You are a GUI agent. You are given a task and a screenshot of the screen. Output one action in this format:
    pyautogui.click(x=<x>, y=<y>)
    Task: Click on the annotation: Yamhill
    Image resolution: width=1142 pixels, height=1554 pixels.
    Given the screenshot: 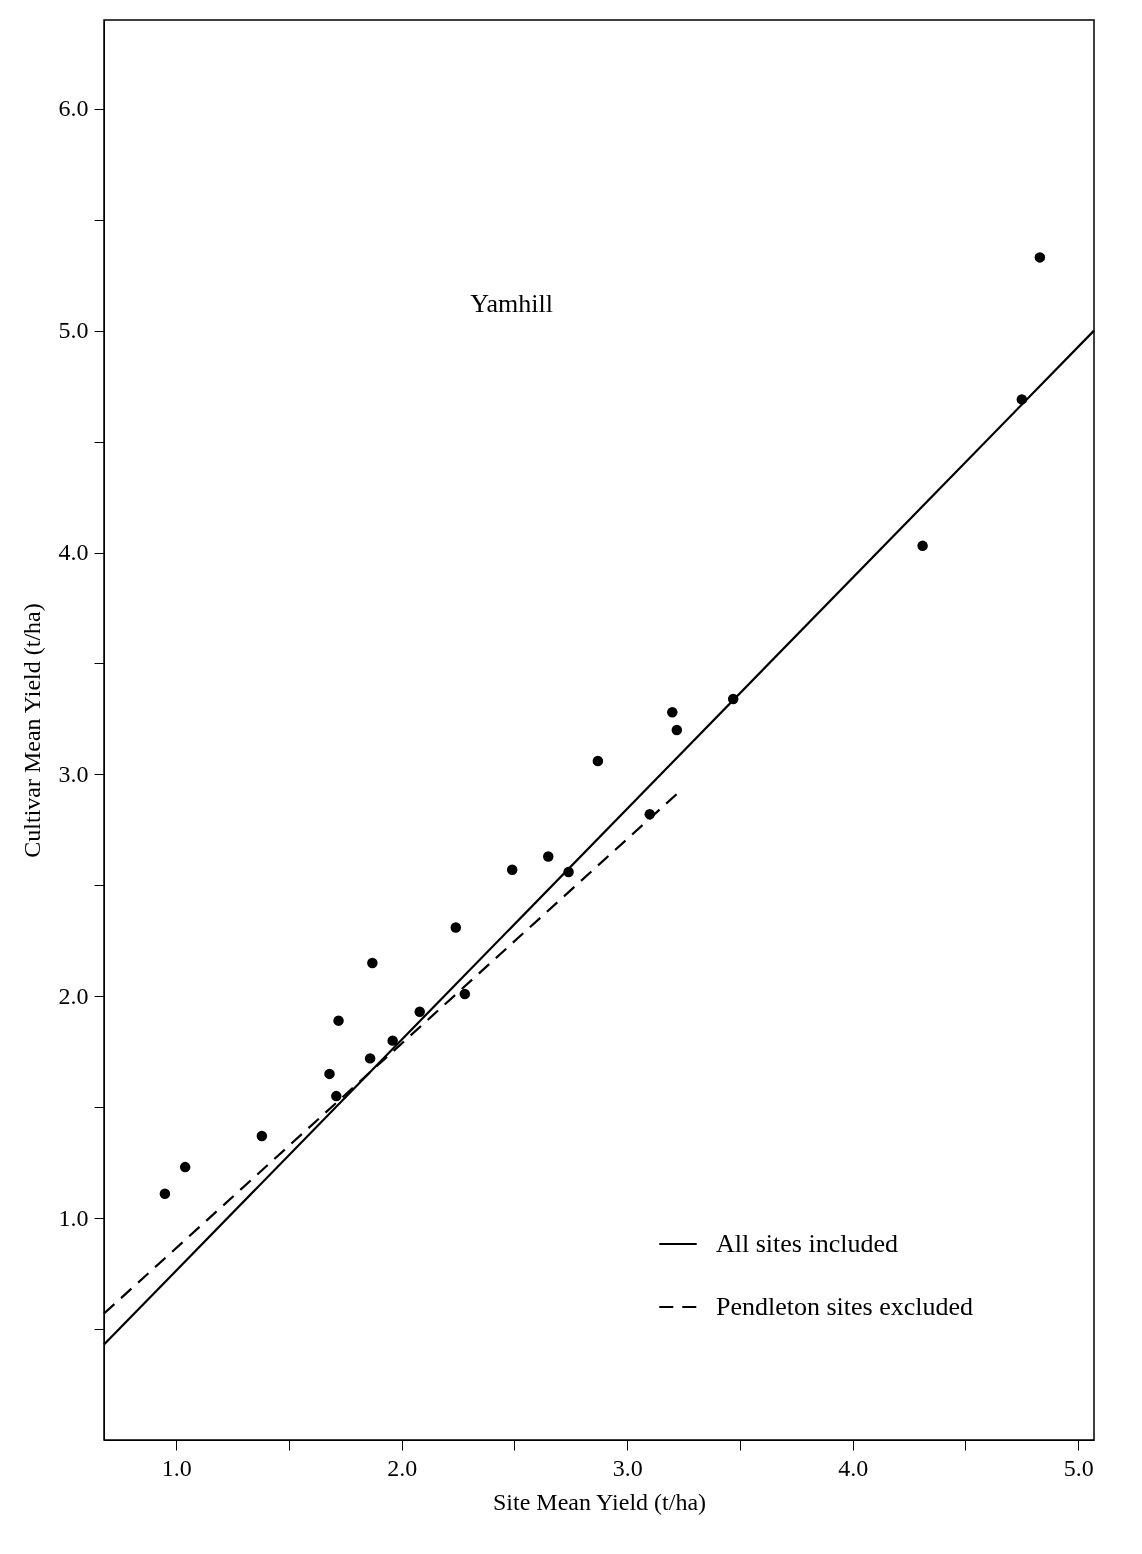 What is the action you would take?
    pyautogui.click(x=511, y=303)
    